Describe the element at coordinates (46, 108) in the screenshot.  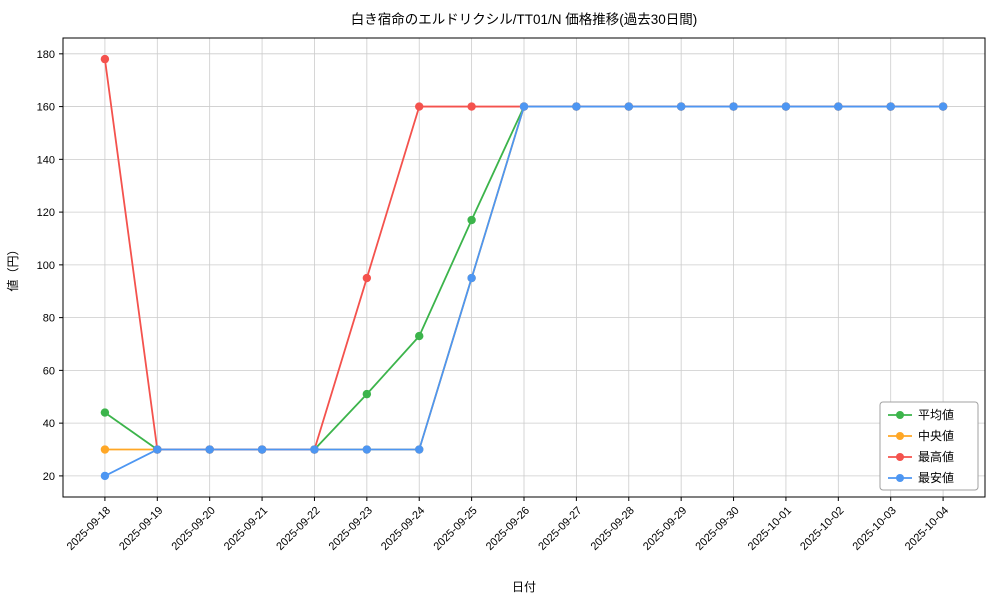
I see `y-tick-label: 160` at that location.